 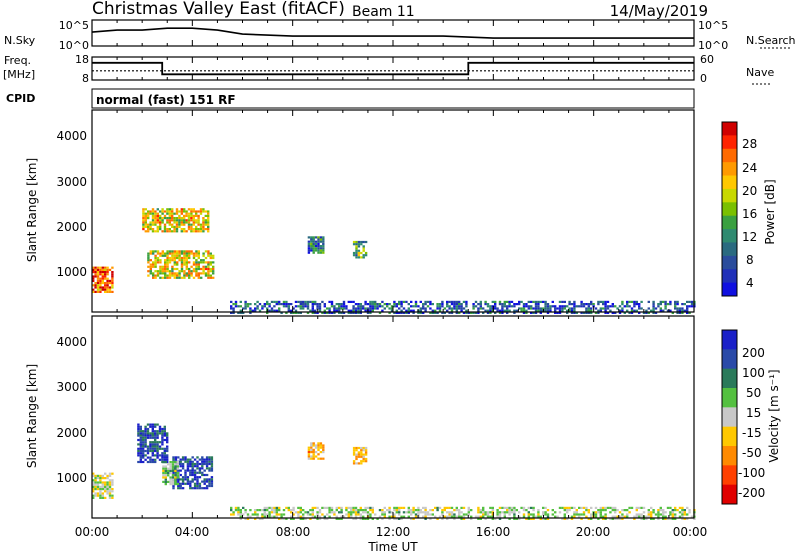 What do you see at coordinates (729, 378) in the screenshot?
I see `velocity-colorbar-swatch` at bounding box center [729, 378].